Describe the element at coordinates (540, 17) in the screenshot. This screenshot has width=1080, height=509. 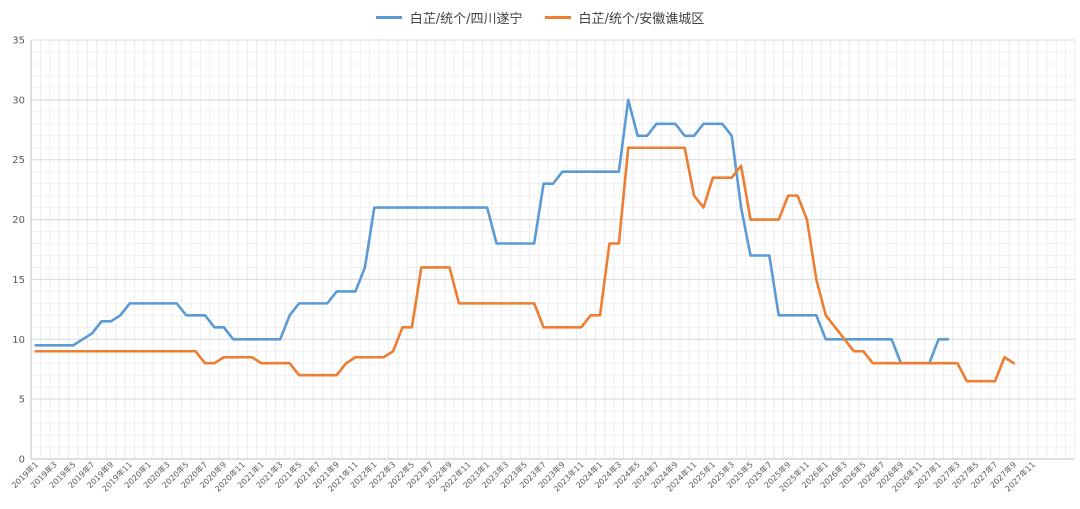
I see `legend: 白芷/统个/四川遂宁 白芷/统个/安徽谯城区` at that location.